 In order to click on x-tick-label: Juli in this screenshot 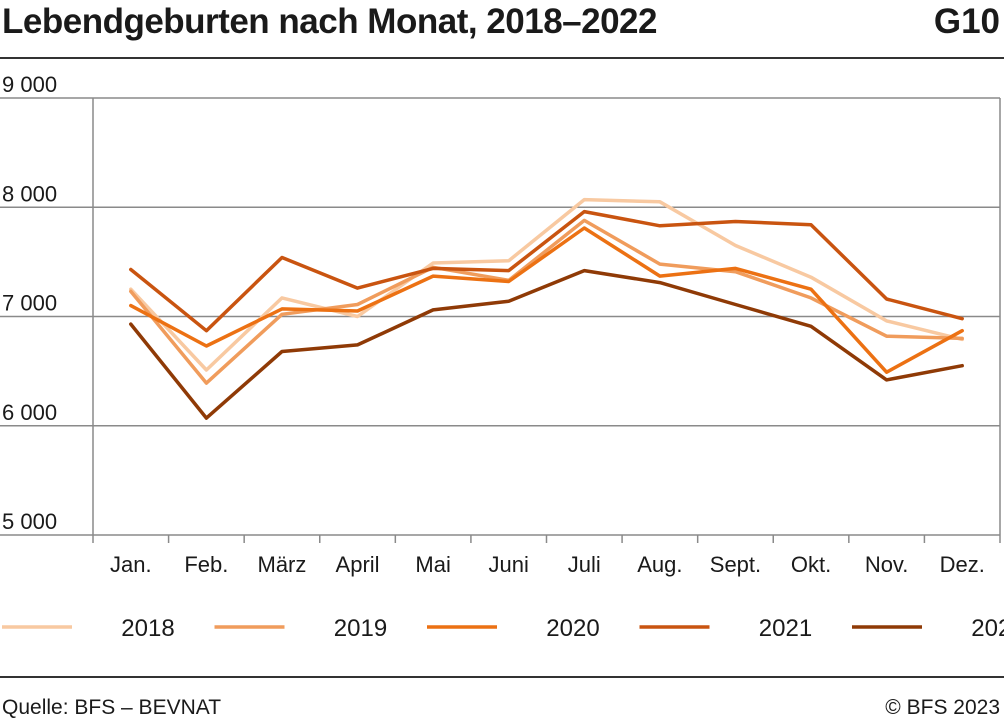, I will do `click(584, 564)`.